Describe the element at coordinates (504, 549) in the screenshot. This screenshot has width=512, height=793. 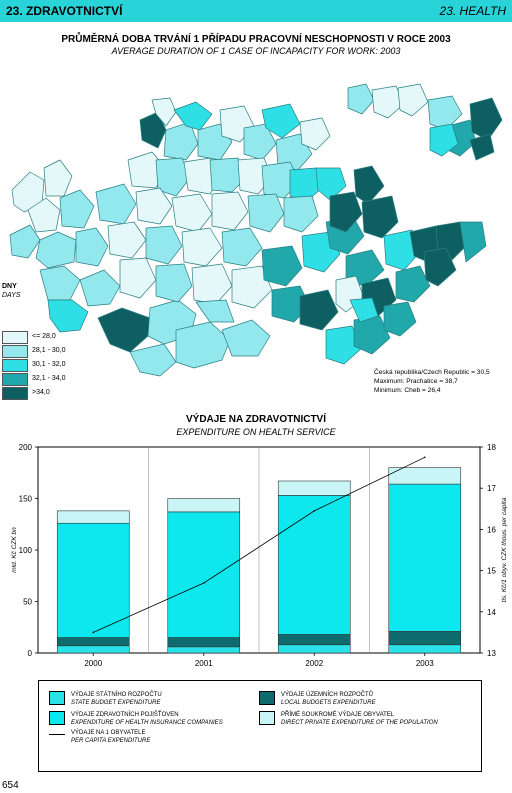
I see `y2-axis-label: tis. Kč/1 obyv. CZK thous. per capita` at that location.